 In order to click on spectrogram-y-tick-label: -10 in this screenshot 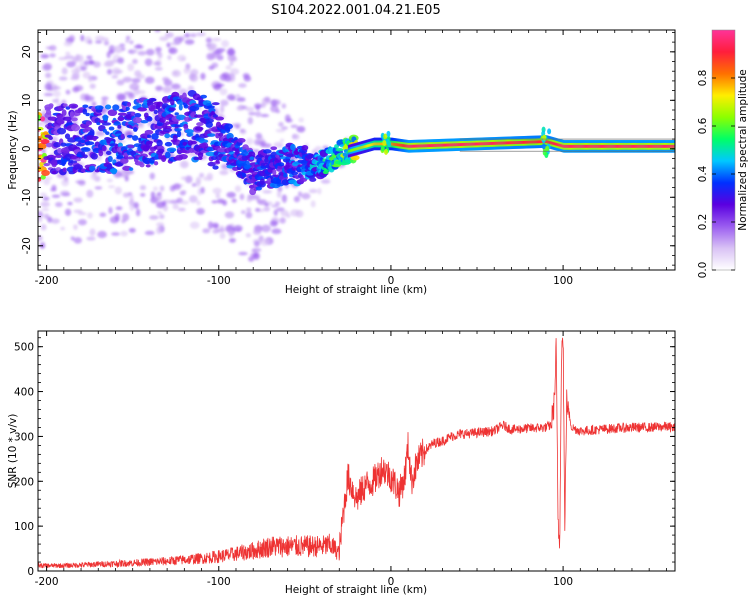, I will do `click(27, 197)`.